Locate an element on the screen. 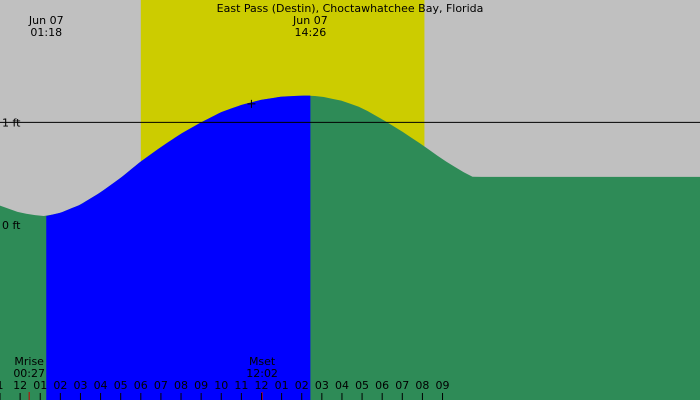 This screenshot has width=700, height=400. current-time-marker is located at coordinates (251, 103).